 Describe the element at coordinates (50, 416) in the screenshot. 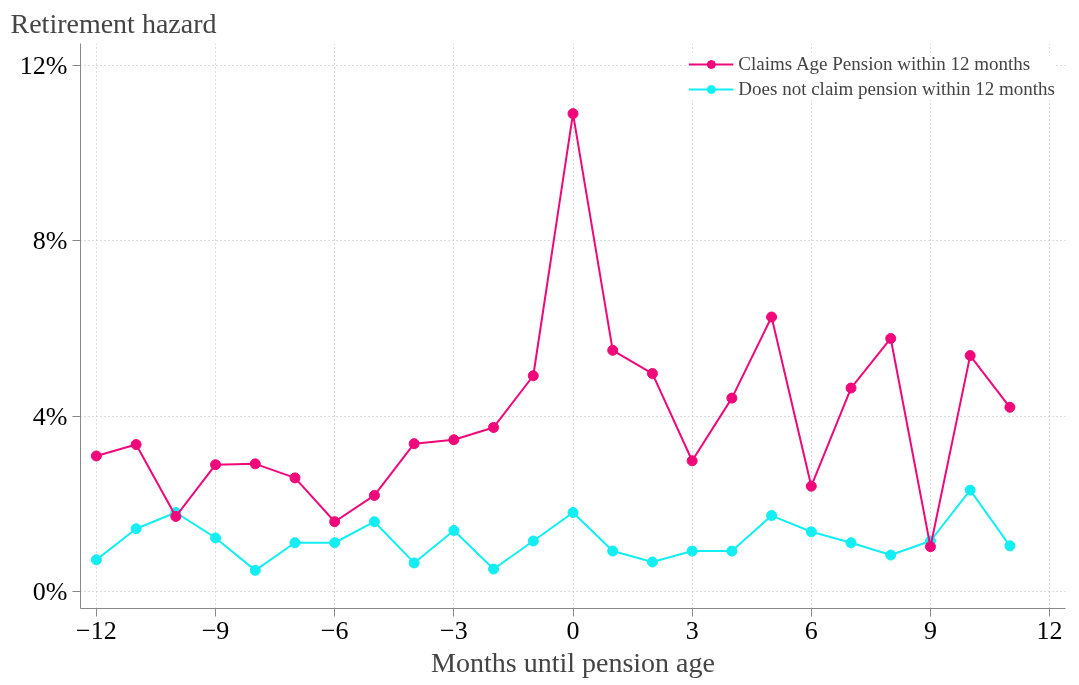

I see `y-tick-label: 4%` at that location.